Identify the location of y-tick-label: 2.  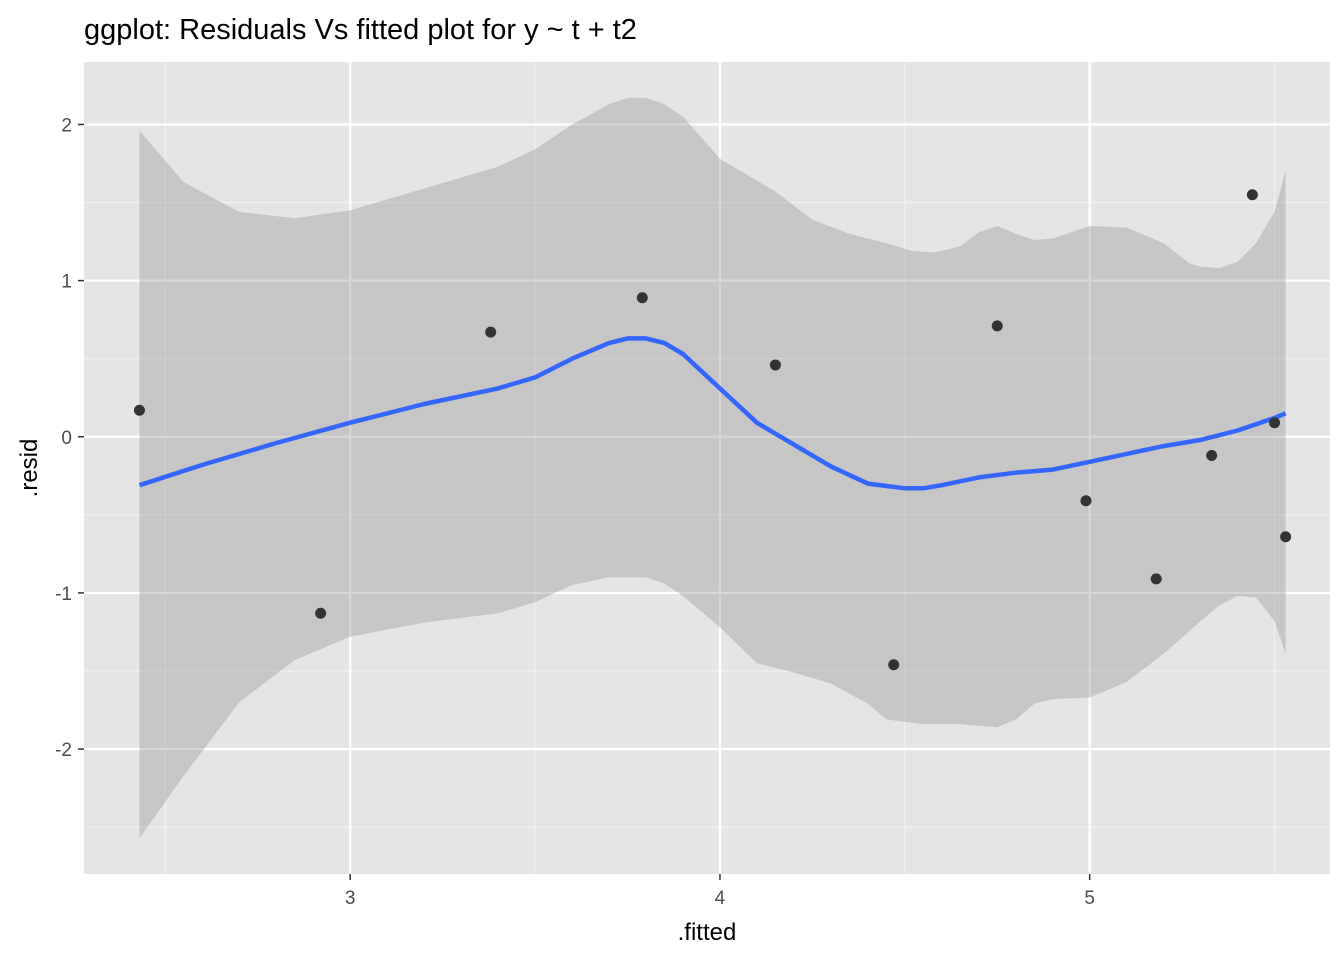
(66, 125).